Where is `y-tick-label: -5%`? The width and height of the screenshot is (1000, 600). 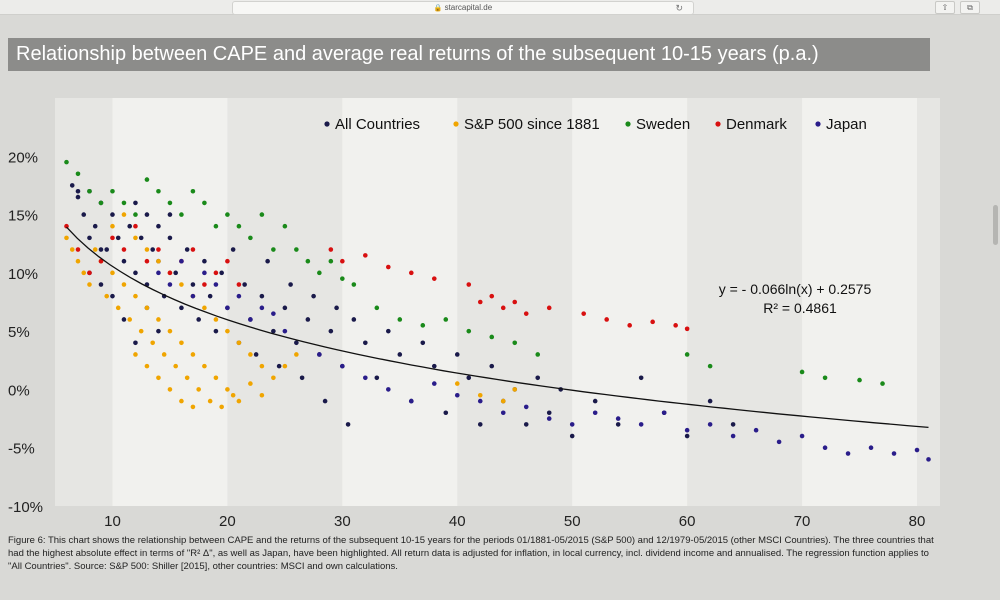
y-tick-label: -5% is located at coordinates (21, 449).